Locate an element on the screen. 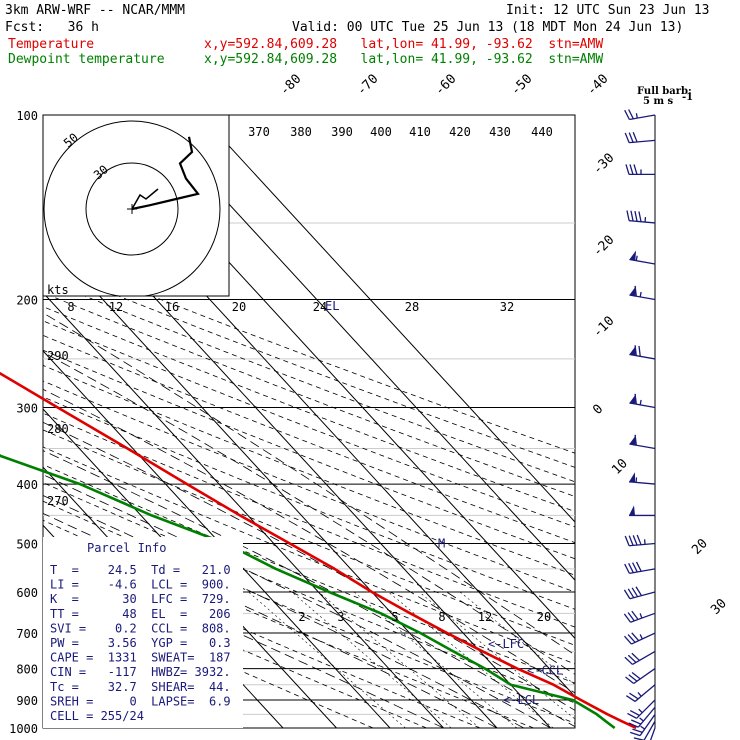 This screenshot has width=740, height=740. parcel-info-box is located at coordinates (143, 632).